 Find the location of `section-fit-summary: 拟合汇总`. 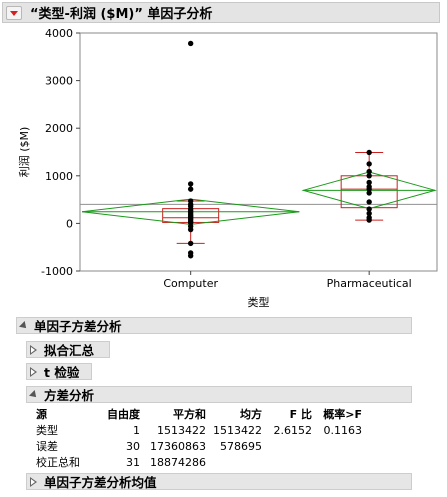

section-fit-summary: 拟合汇总 is located at coordinates (68, 349).